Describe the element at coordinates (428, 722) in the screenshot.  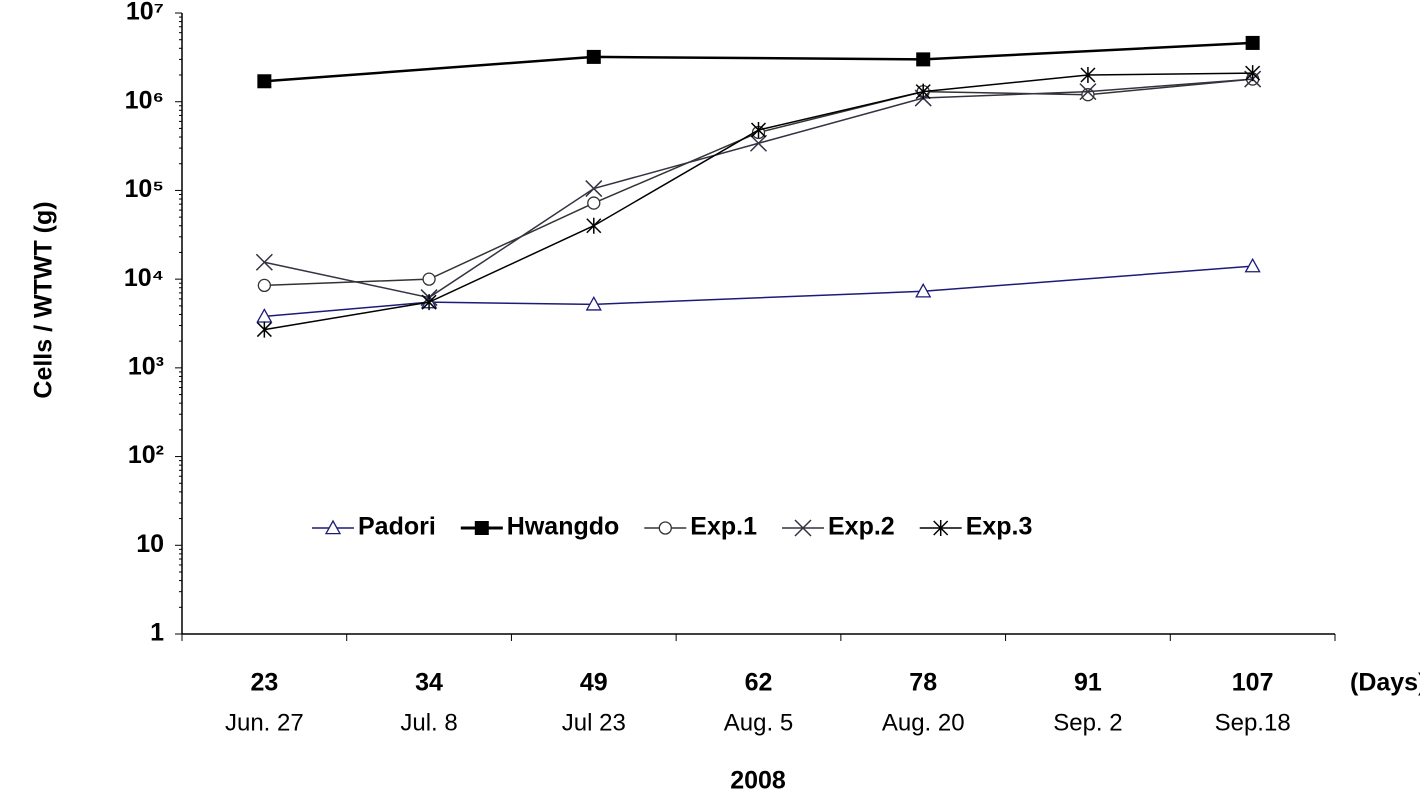
I see `x-date-label: Jul. 8` at that location.